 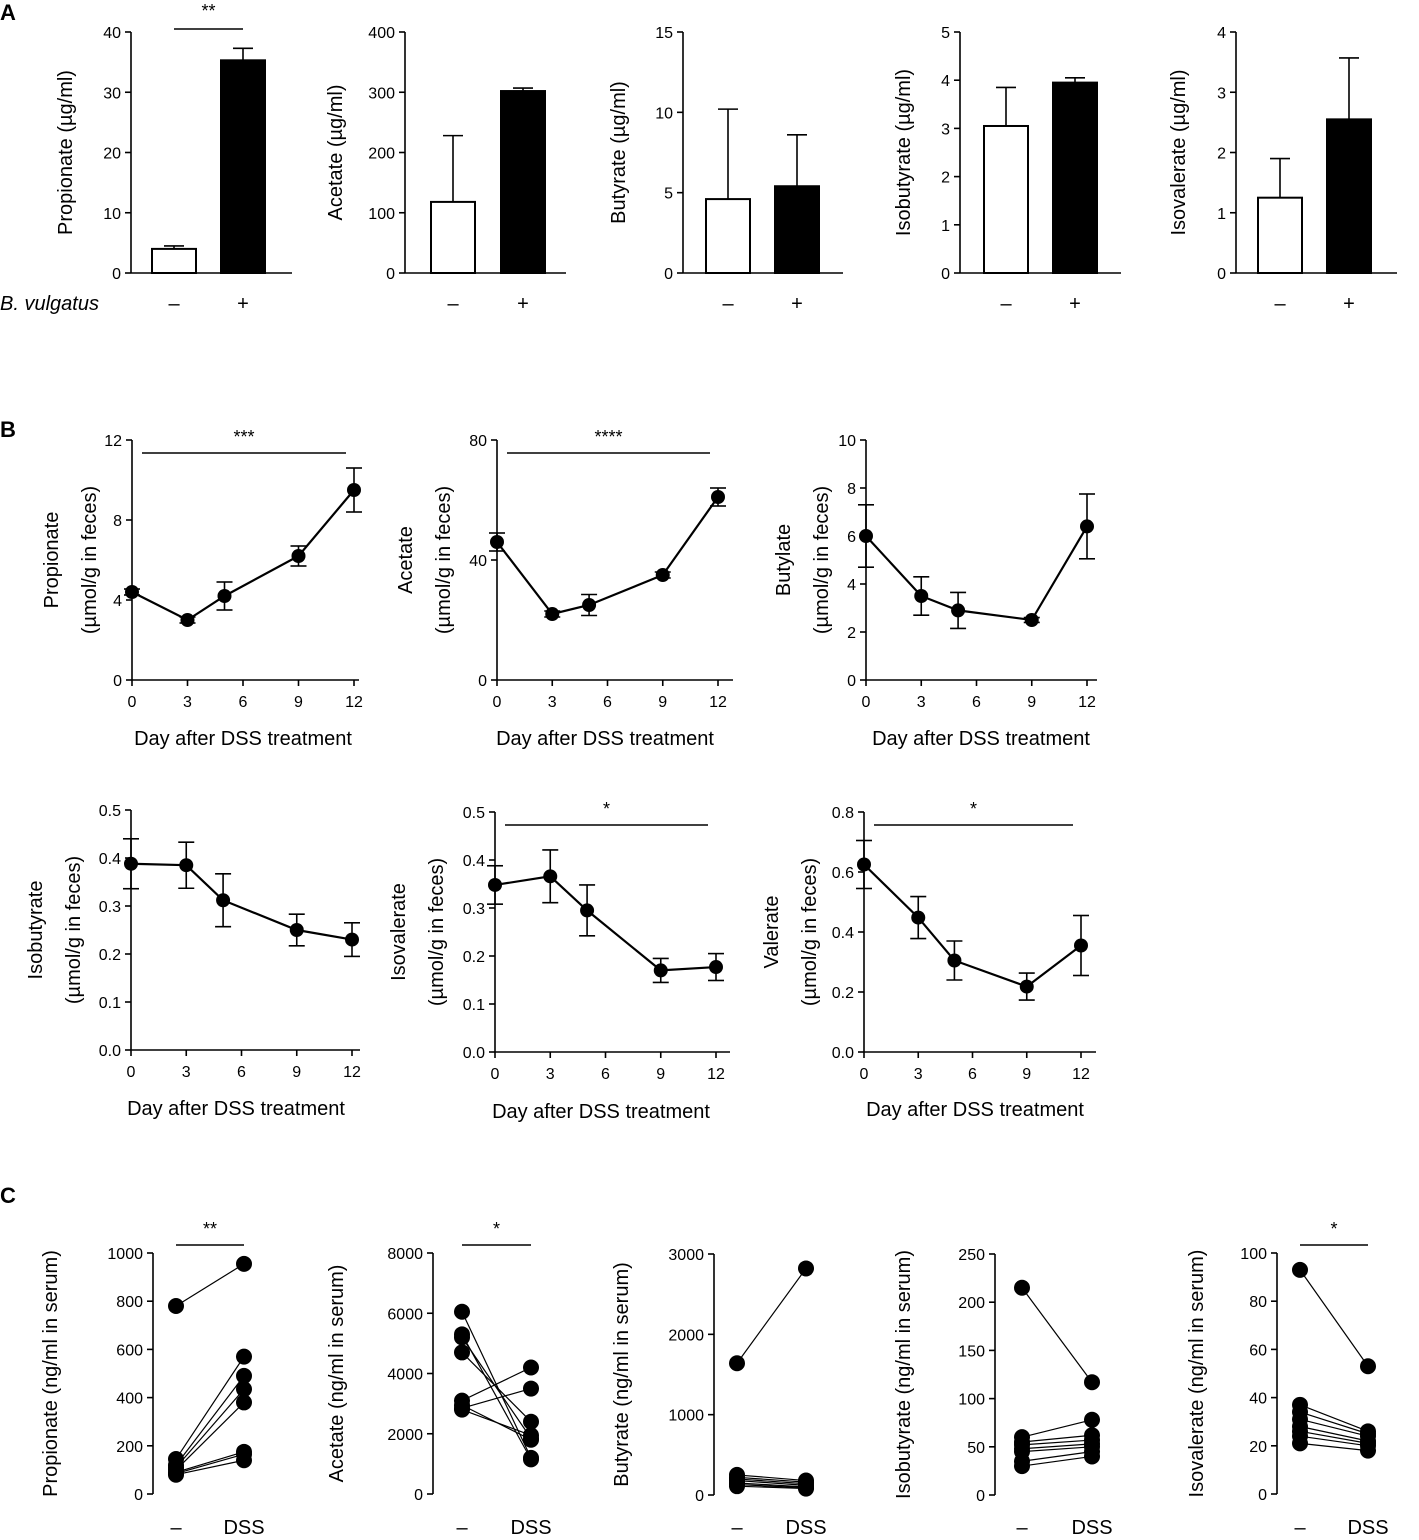 What do you see at coordinates (971, 1400) in the screenshot?
I see `y-tick-label: 100` at bounding box center [971, 1400].